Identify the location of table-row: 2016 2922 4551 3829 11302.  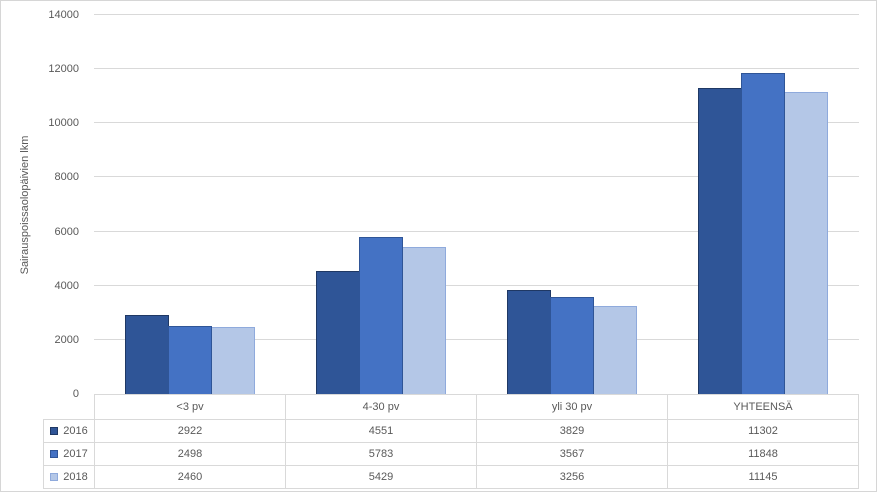
(451, 431).